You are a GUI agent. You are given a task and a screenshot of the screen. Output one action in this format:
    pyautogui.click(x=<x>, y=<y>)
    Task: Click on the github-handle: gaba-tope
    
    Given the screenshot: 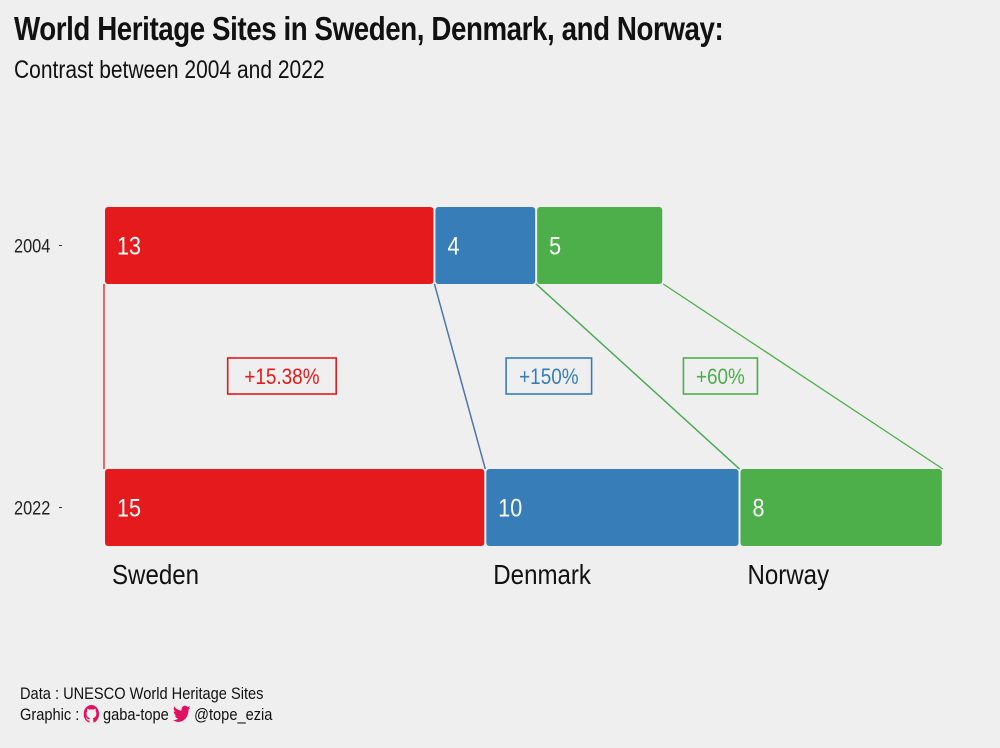 What is the action you would take?
    pyautogui.click(x=135, y=714)
    